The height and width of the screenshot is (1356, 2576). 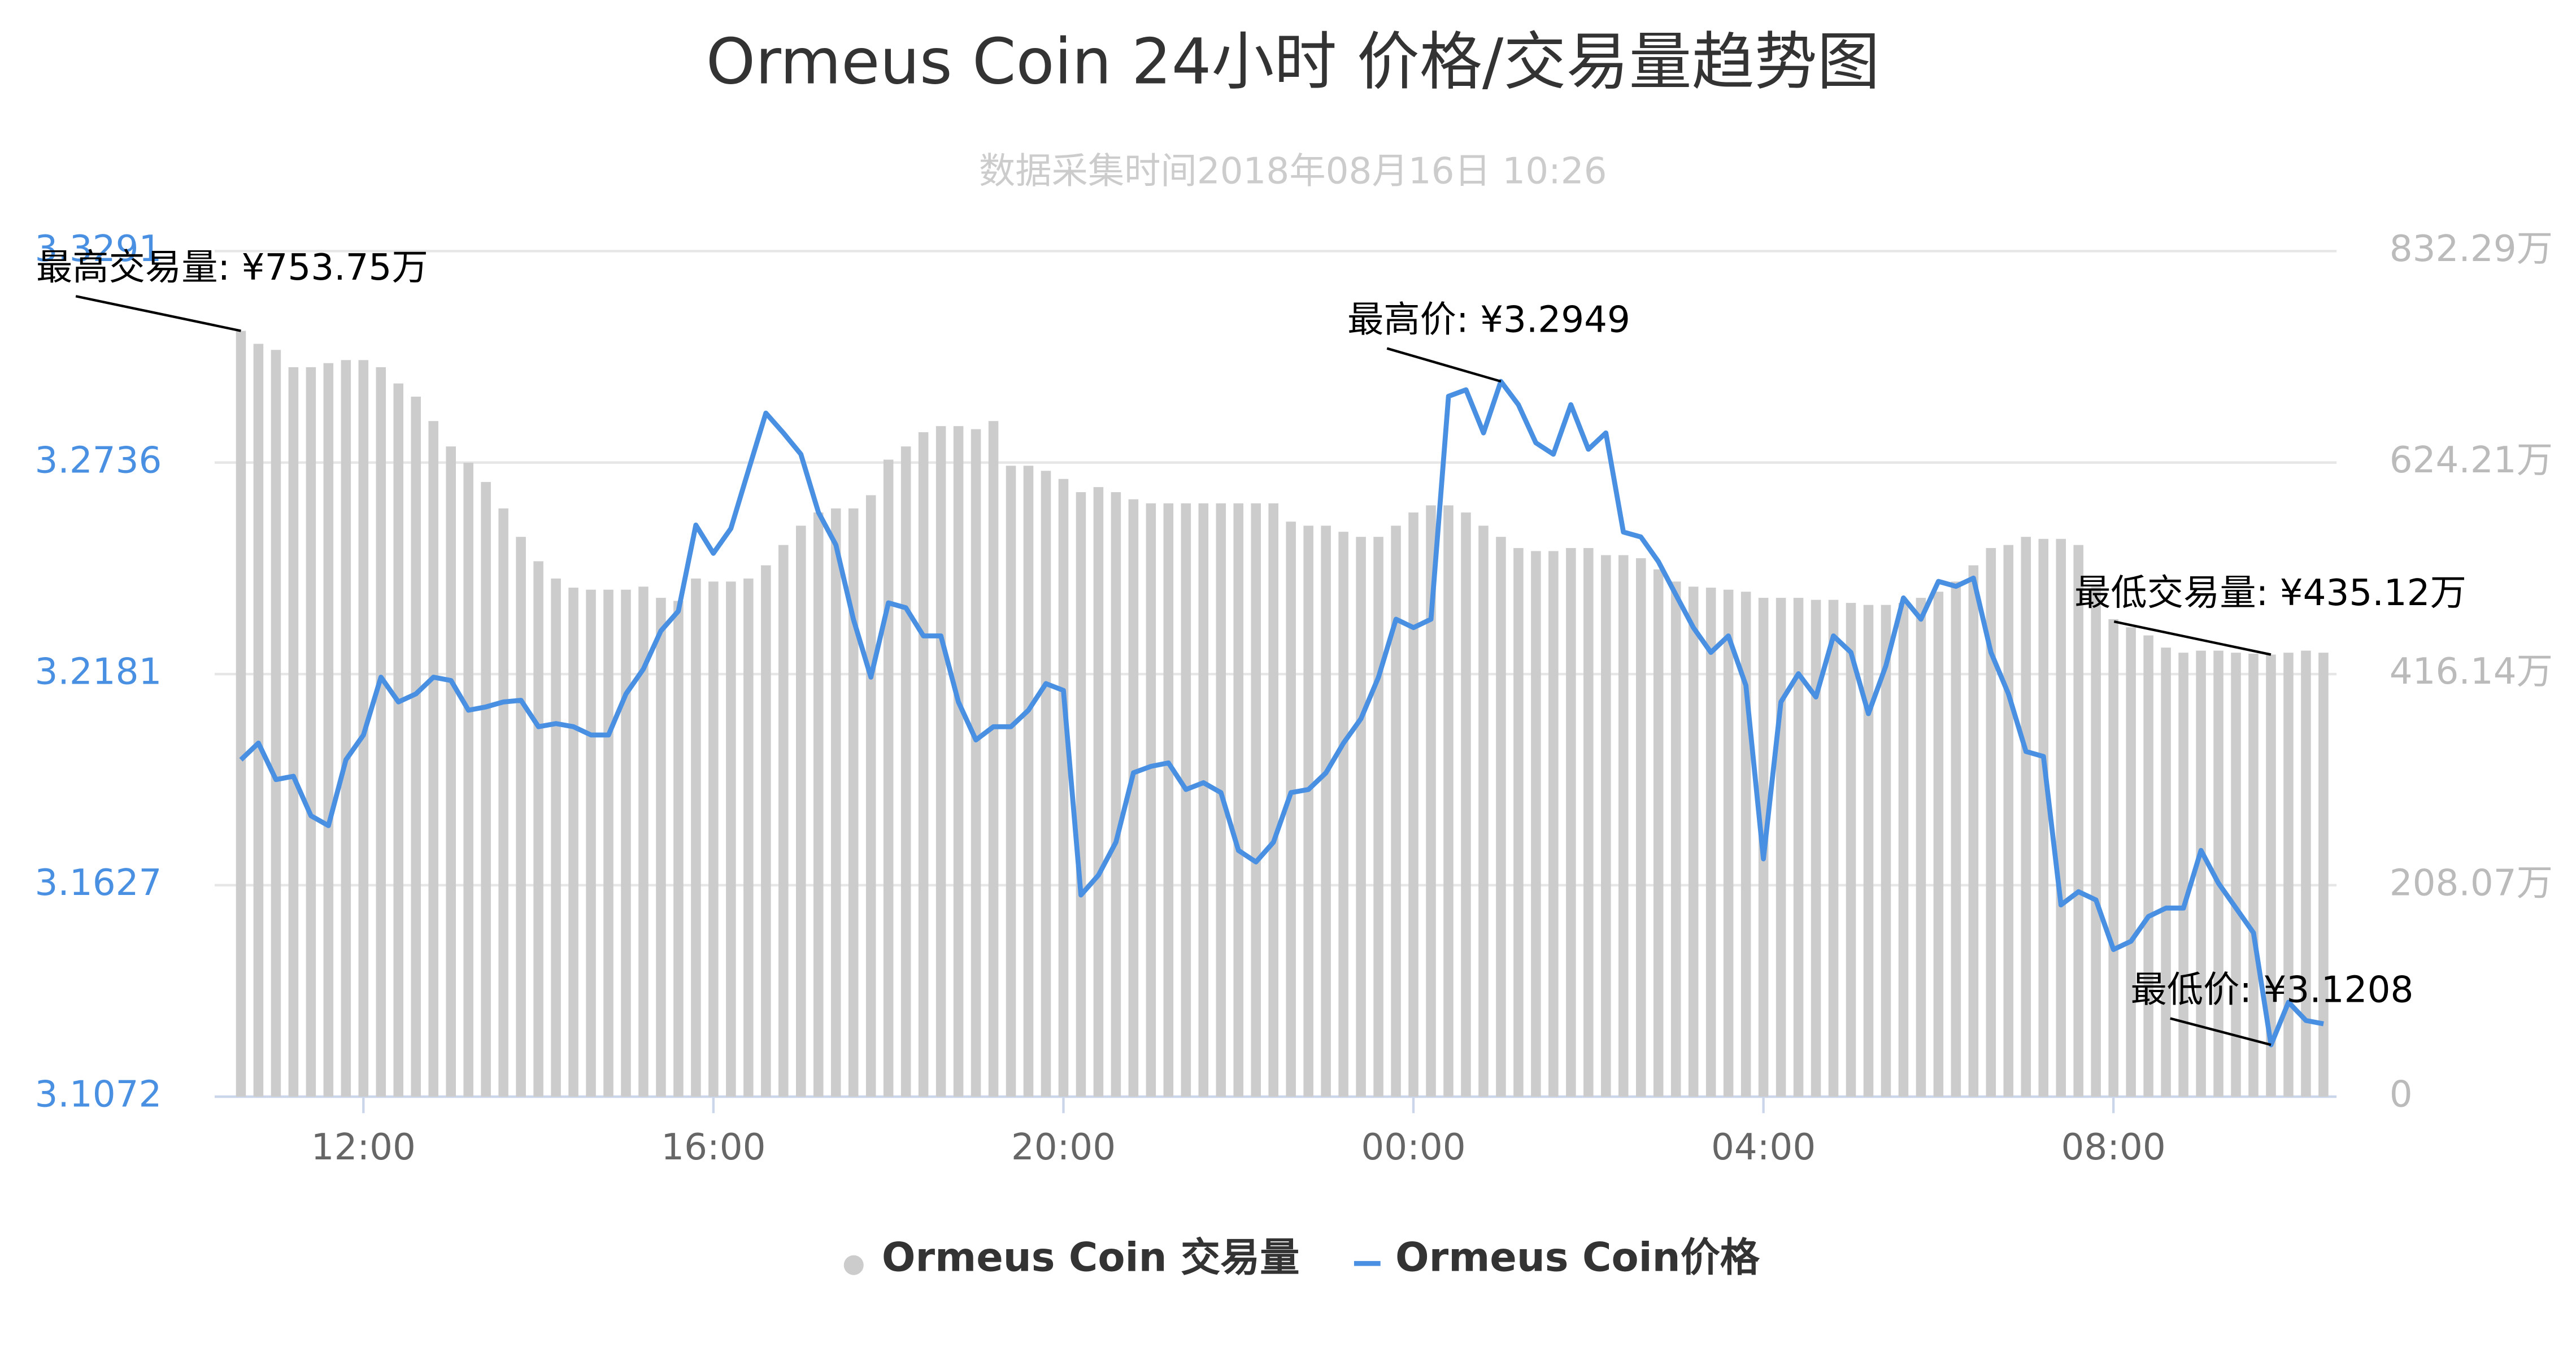 I want to click on y-tick-label: 3.1627, so click(x=98, y=883).